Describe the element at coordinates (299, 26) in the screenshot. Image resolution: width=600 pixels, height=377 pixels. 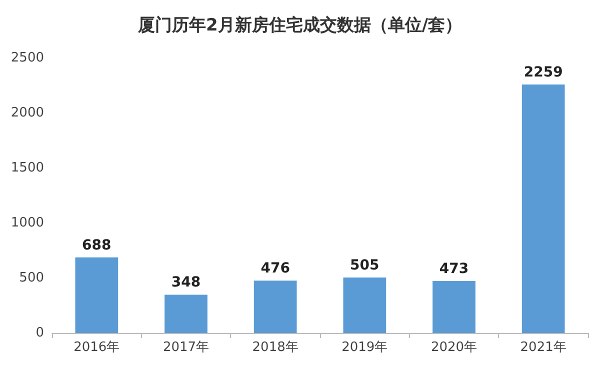
I see `chart-title: 厦门历年2月新房住宅成交数据（单位/套）` at that location.